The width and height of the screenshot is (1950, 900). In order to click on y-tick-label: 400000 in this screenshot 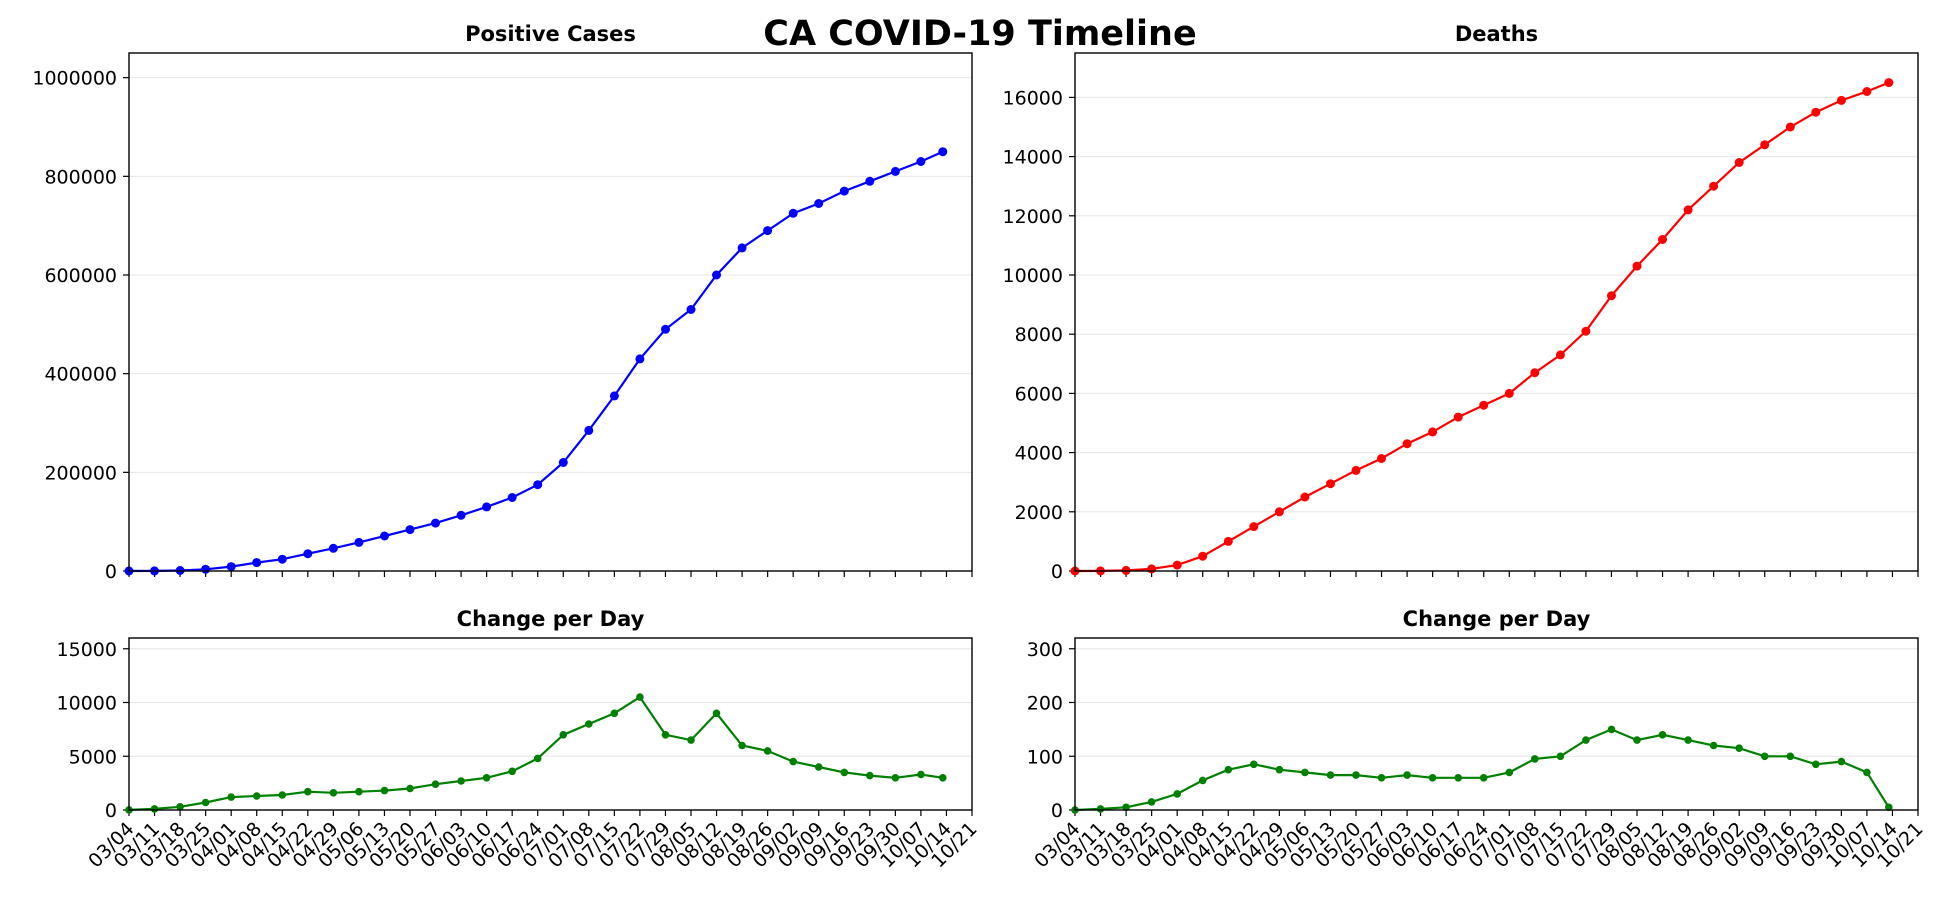, I will do `click(80, 375)`.